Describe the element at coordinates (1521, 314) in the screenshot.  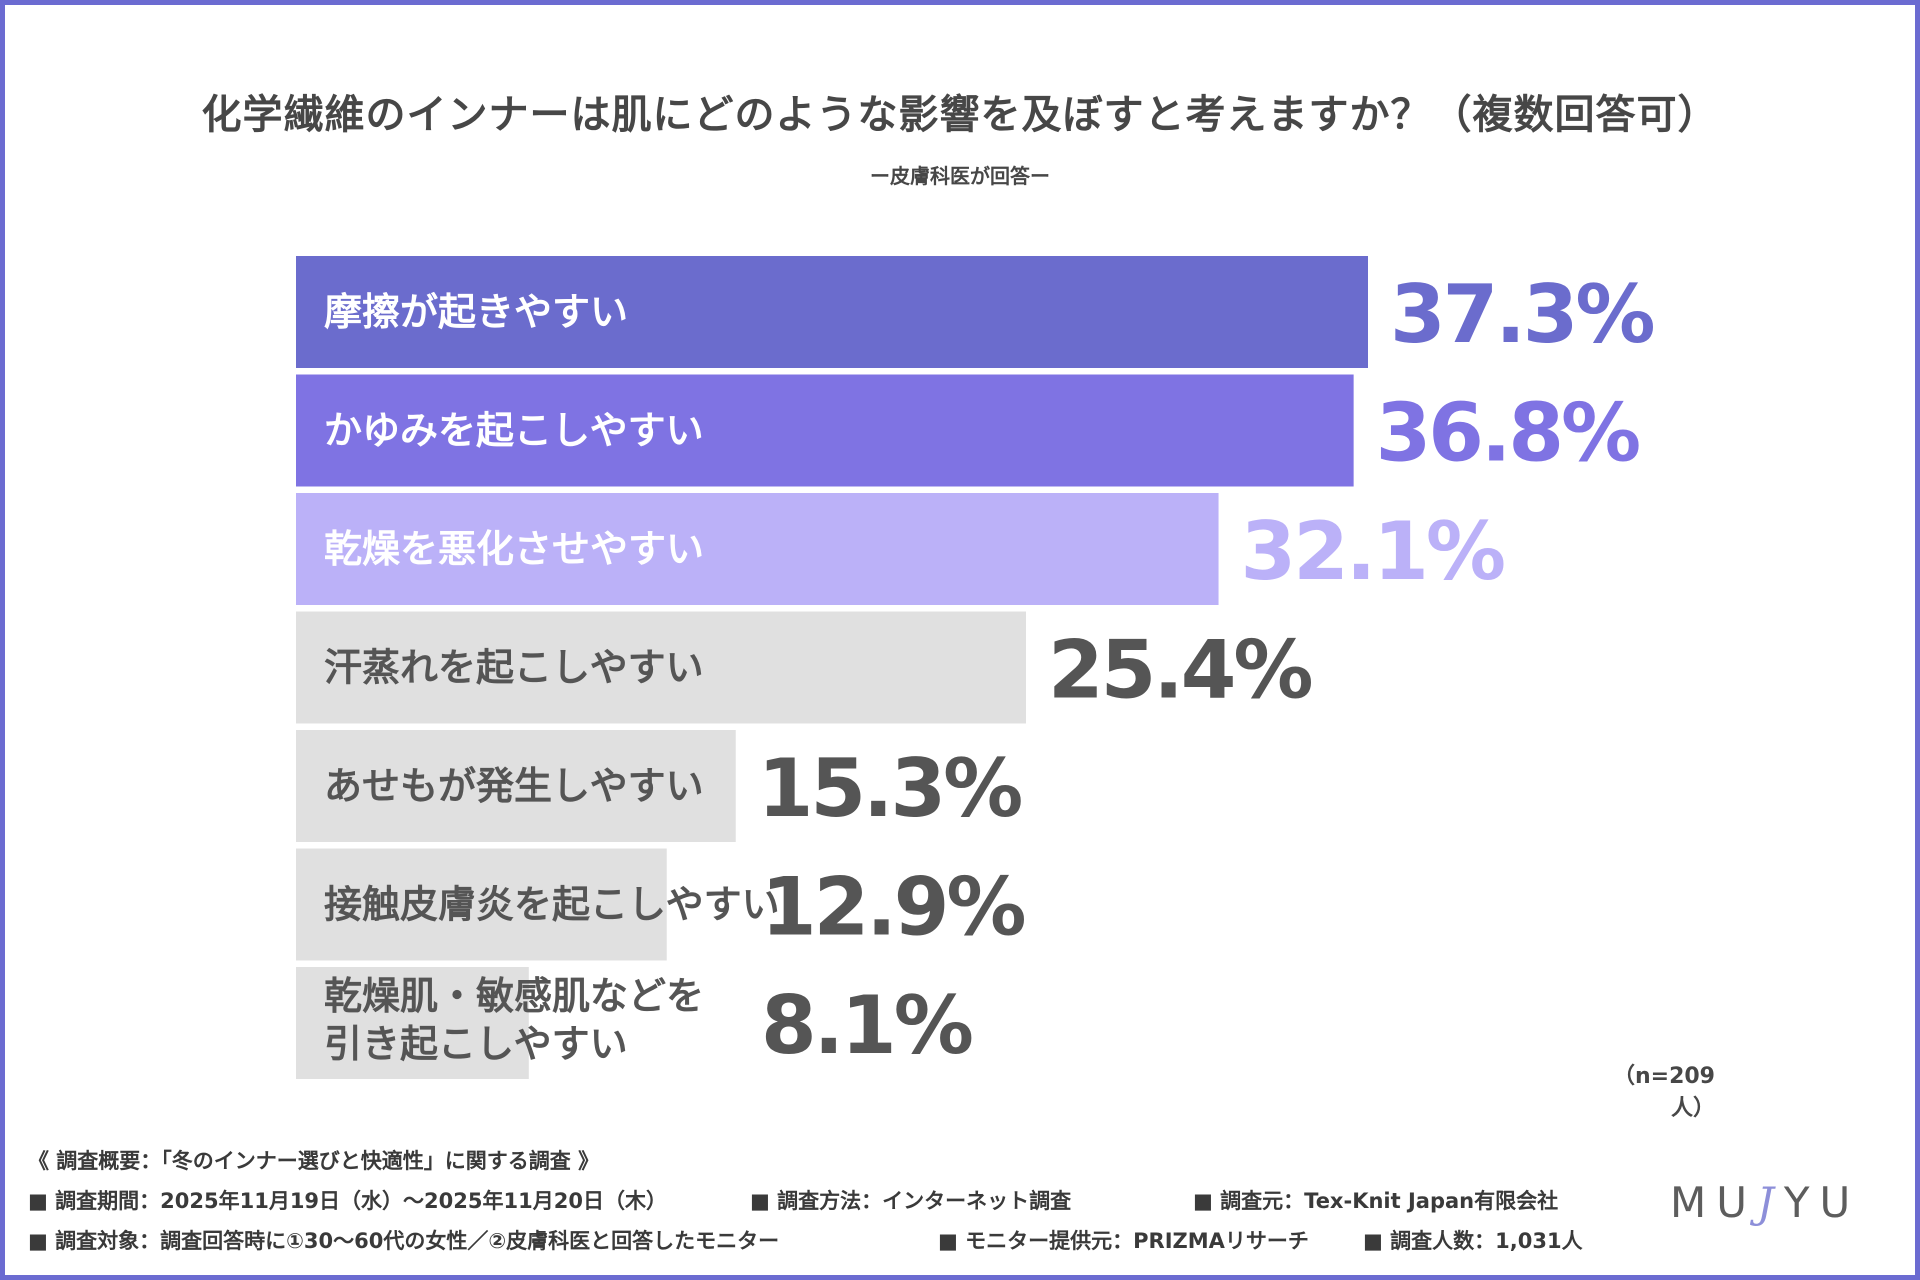
I see `value-label-1: 37.3%` at that location.